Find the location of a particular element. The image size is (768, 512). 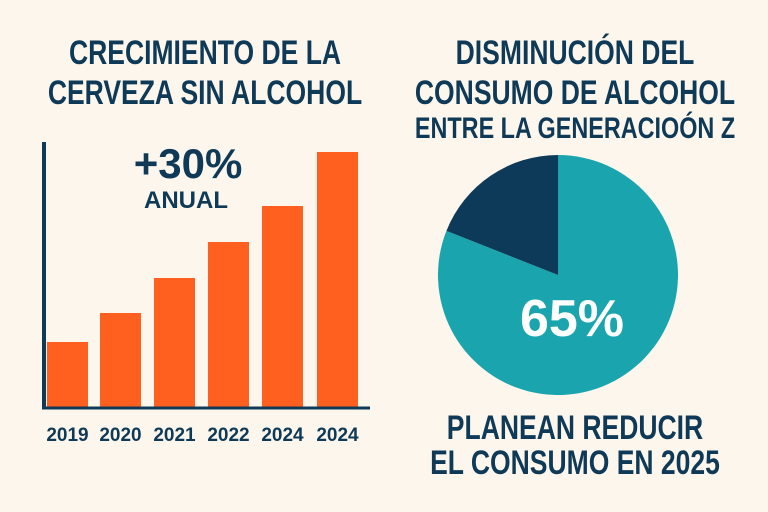

right-title-line-2: CONSUMO DE ALCOHOL is located at coordinates (575, 93).